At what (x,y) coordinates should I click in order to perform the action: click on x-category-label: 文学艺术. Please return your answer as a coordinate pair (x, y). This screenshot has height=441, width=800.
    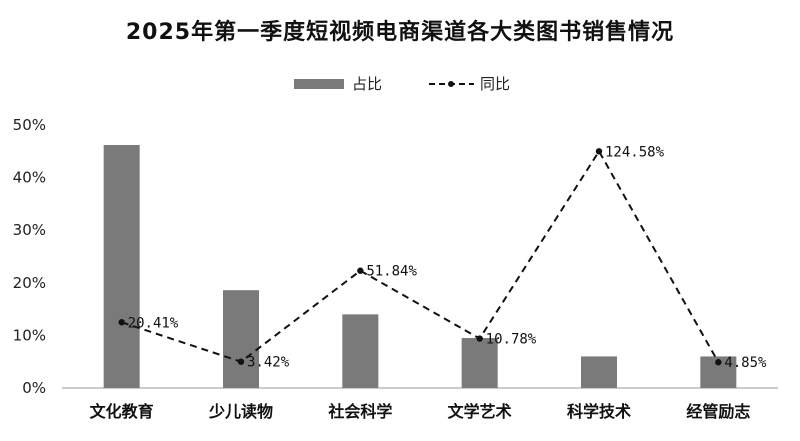
    Looking at the image, I should click on (480, 411).